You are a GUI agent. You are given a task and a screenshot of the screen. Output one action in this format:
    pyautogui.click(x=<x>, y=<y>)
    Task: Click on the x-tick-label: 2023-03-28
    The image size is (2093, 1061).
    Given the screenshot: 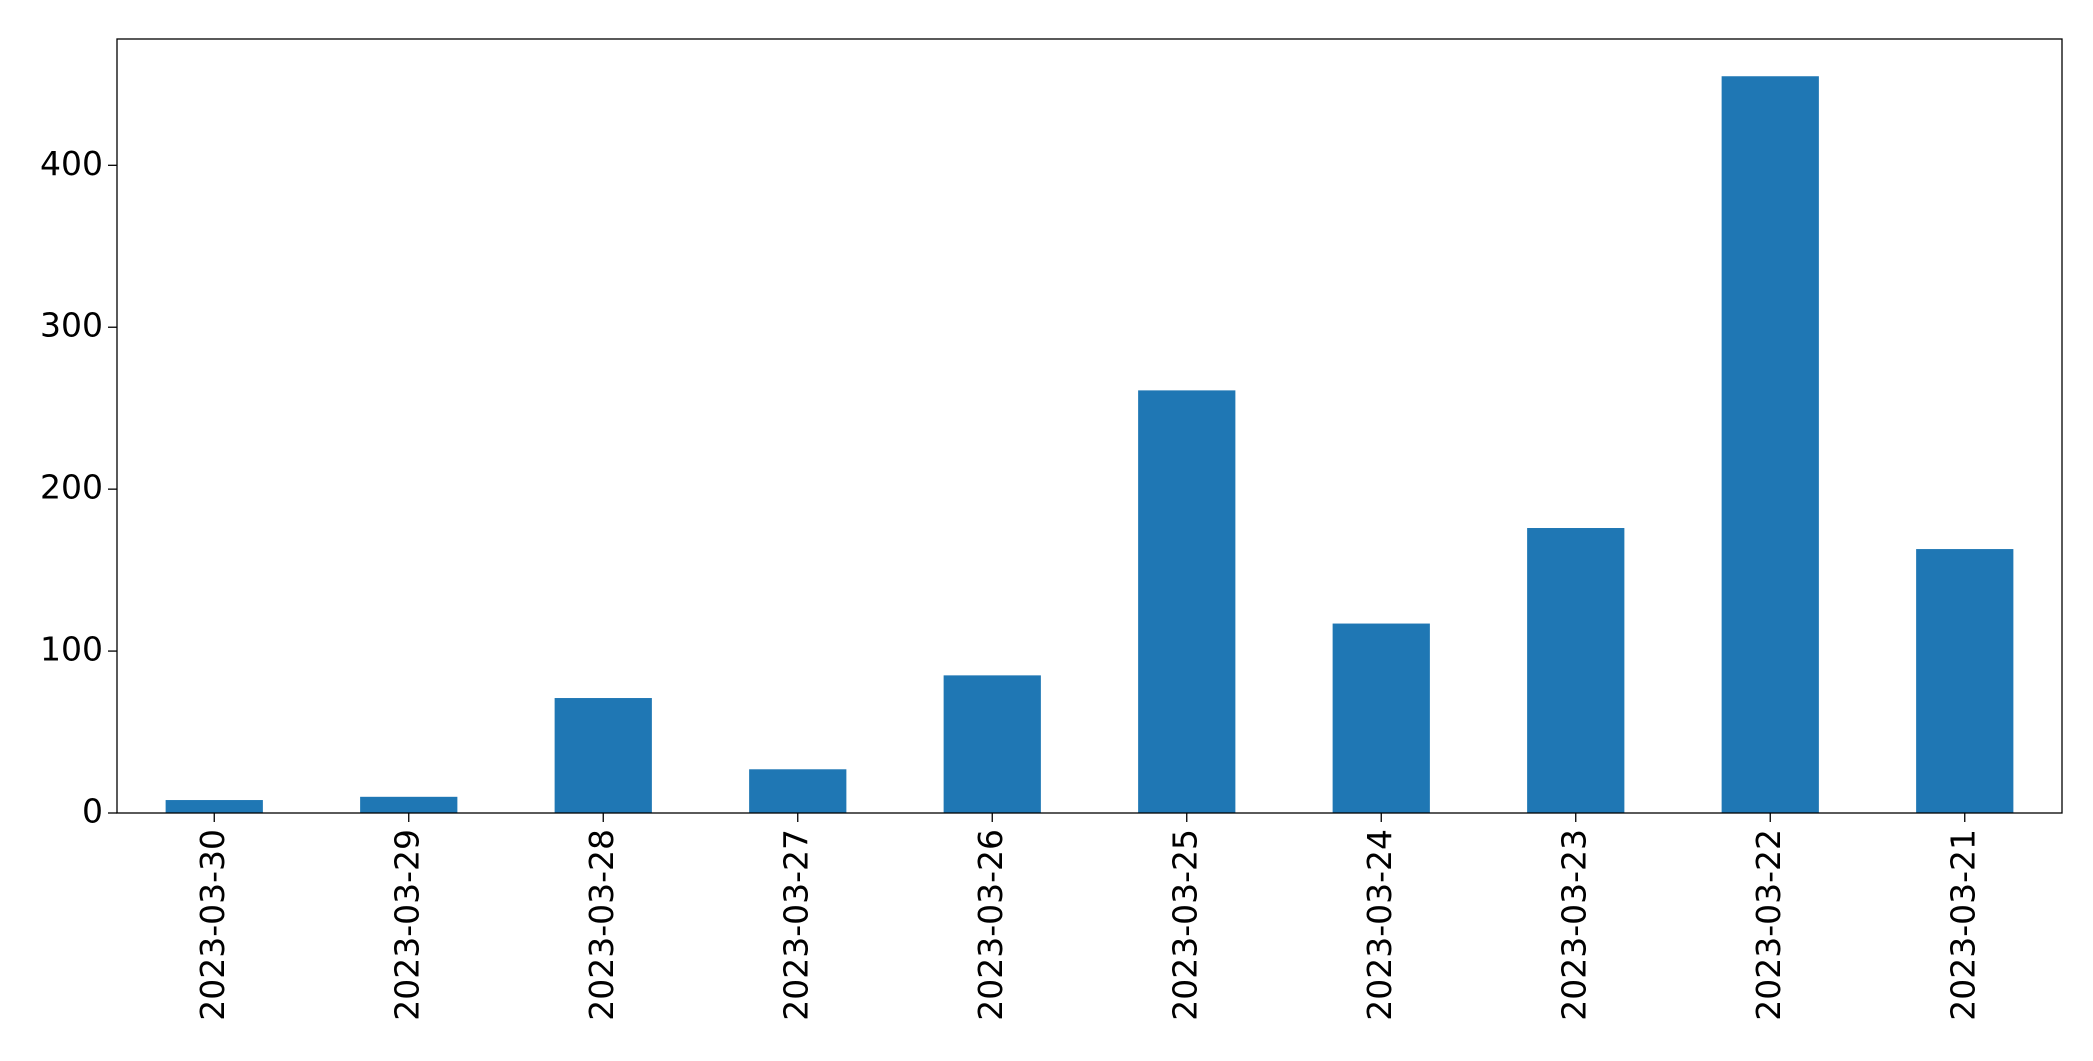 What is the action you would take?
    pyautogui.click(x=601, y=925)
    